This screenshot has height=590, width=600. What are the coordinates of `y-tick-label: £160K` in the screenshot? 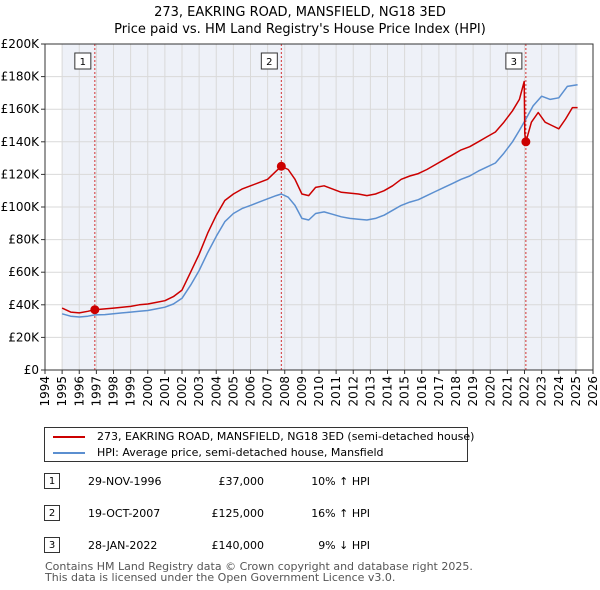 It's located at (21, 109).